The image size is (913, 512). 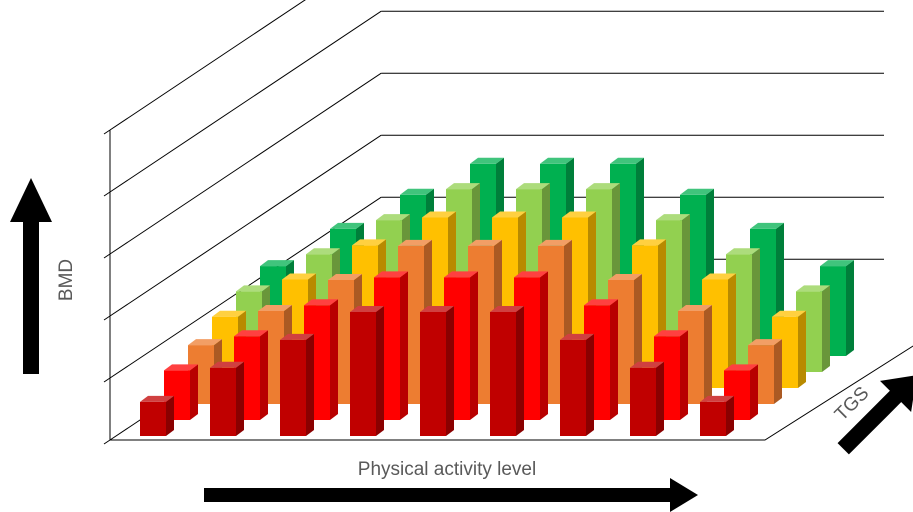 I want to click on bmd-up-arrow-icon, so click(x=31, y=276).